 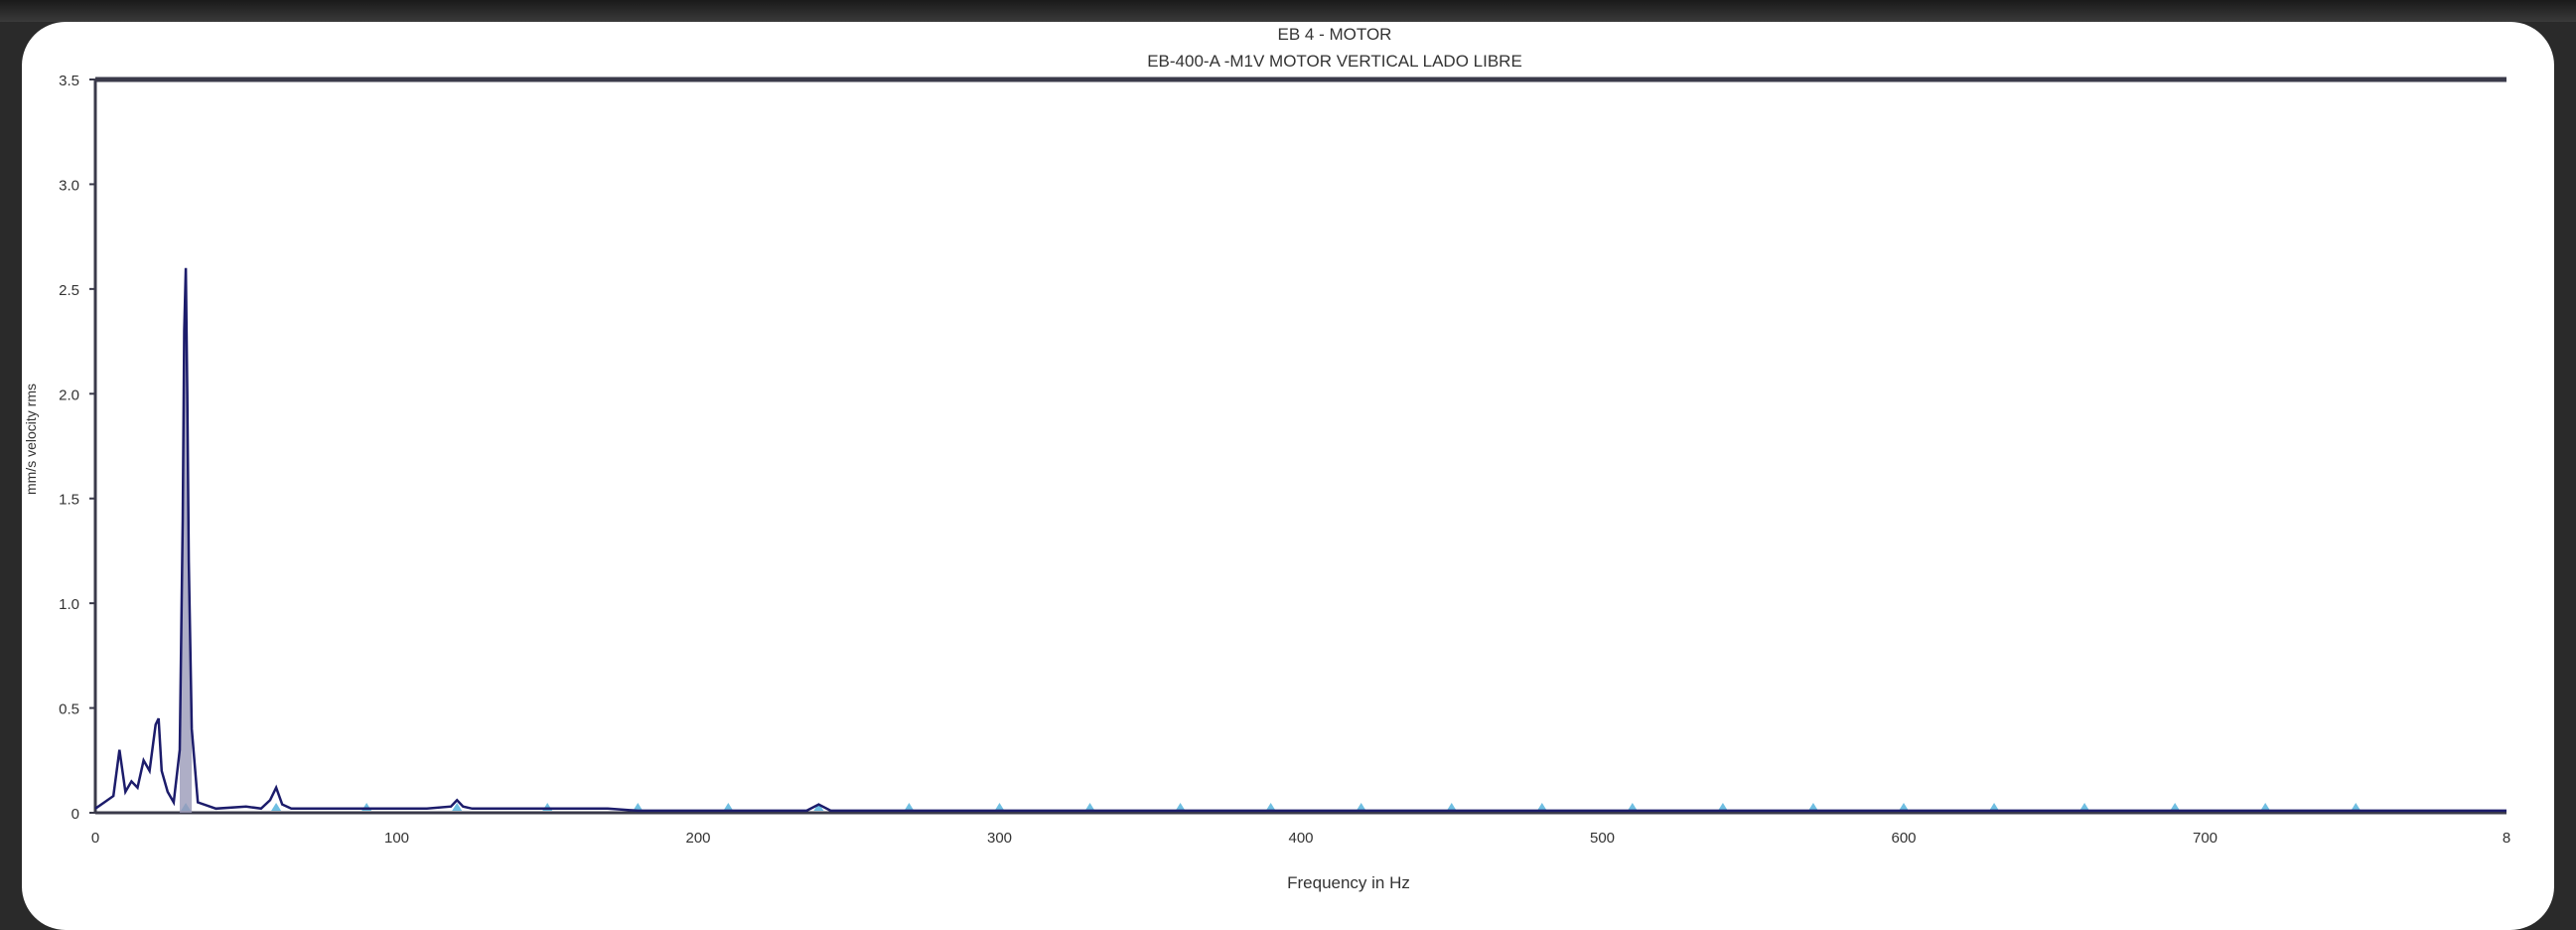 I want to click on y-axis-label: mm/s velocity rms, so click(x=31, y=439).